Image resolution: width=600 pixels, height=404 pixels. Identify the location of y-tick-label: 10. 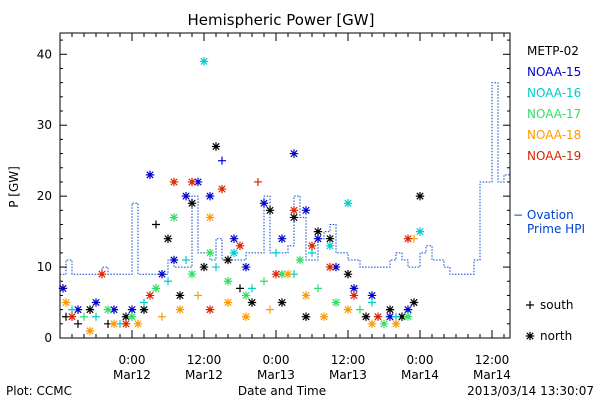
(44, 267).